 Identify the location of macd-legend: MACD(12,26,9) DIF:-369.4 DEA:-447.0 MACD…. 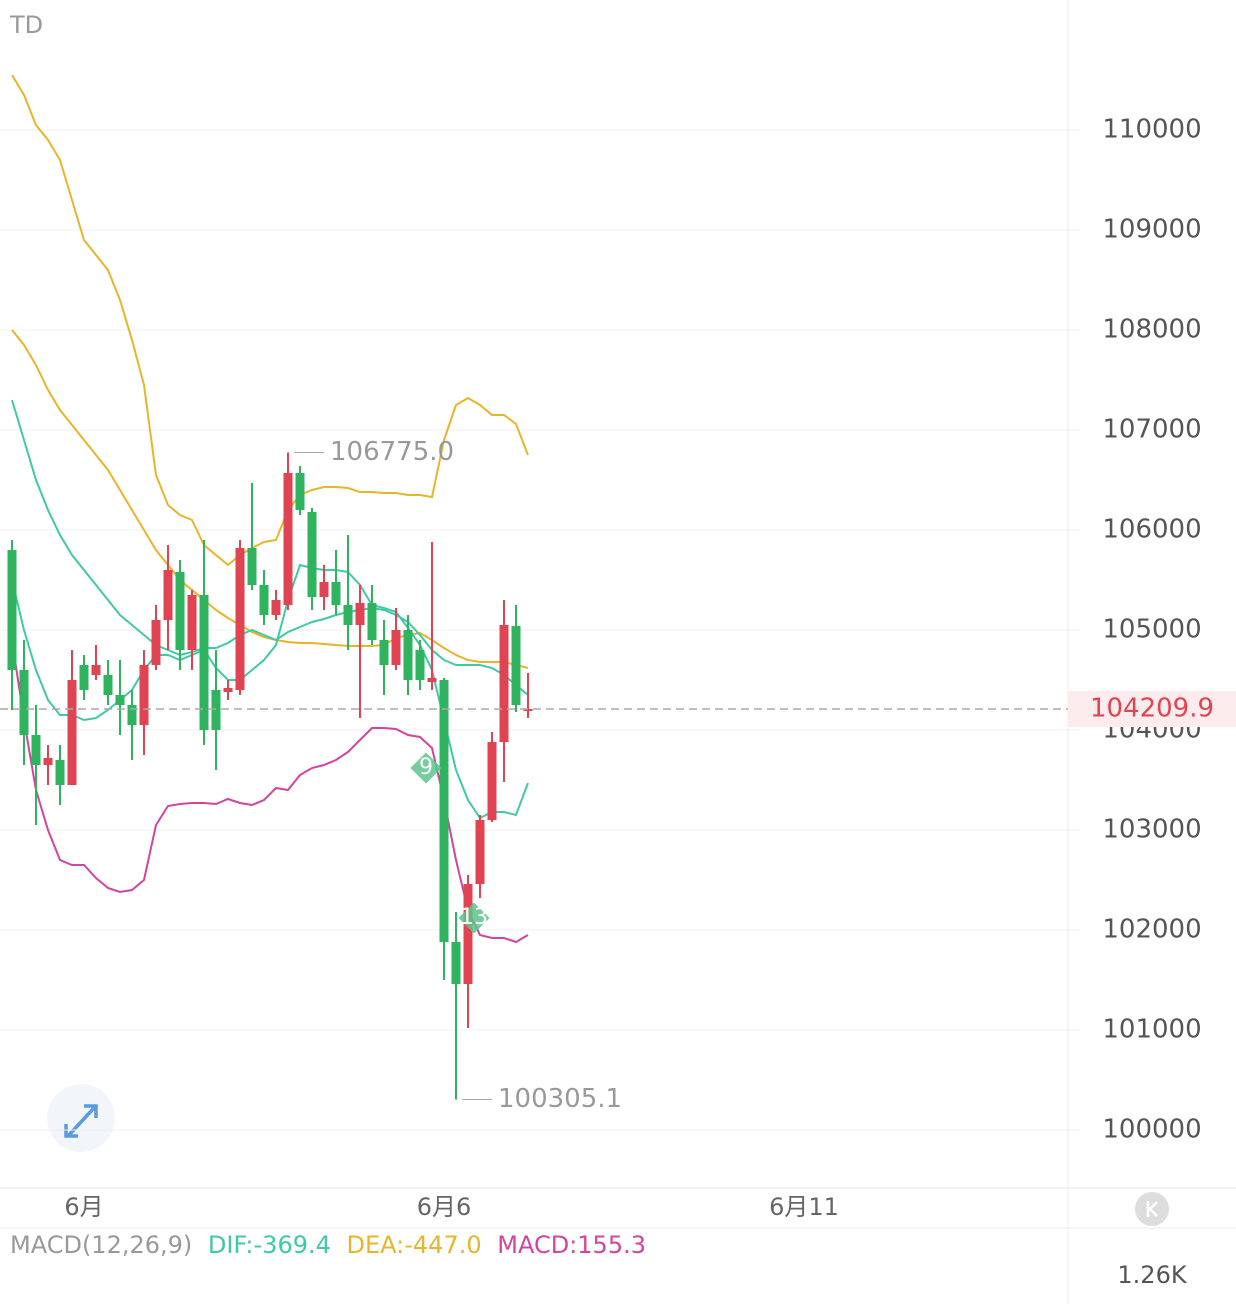
(328, 1245).